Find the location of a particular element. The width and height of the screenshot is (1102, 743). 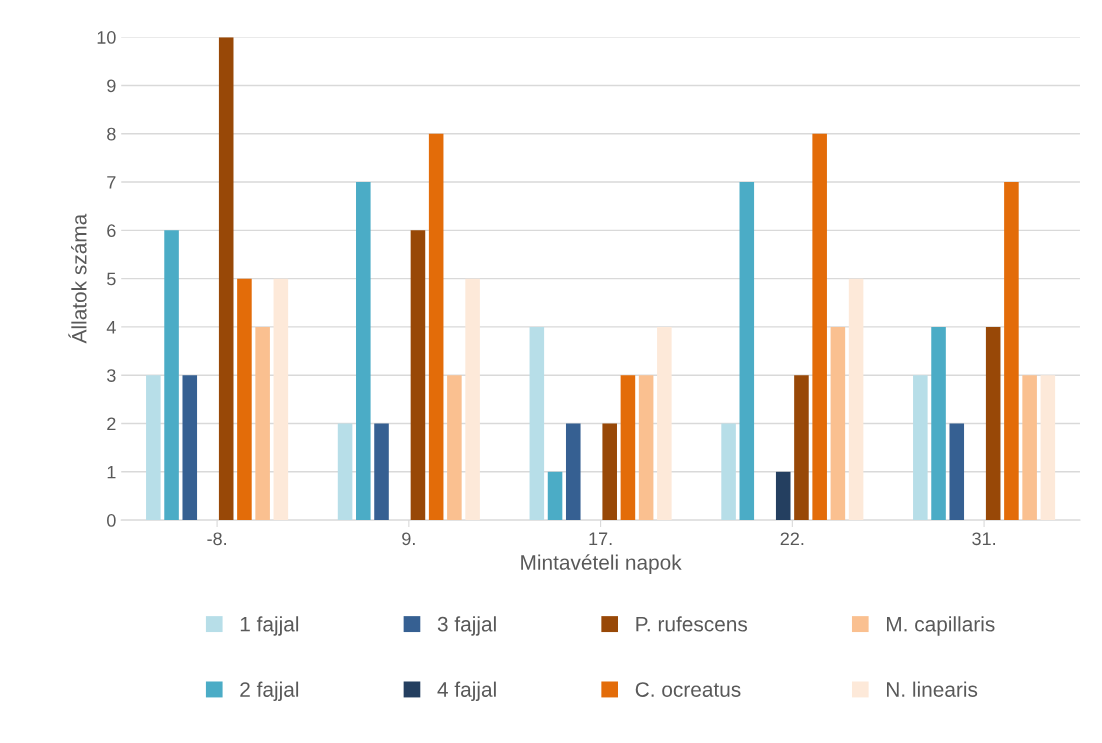

legend-label: 4 fajjal is located at coordinates (466, 691).